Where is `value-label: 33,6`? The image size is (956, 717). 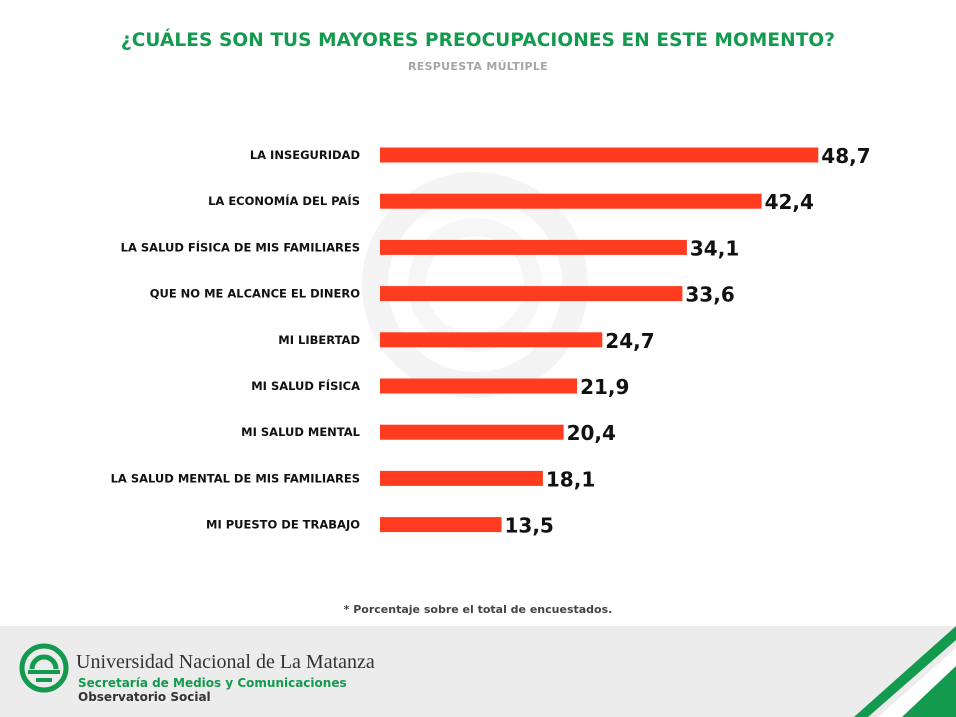 value-label: 33,6 is located at coordinates (709, 295).